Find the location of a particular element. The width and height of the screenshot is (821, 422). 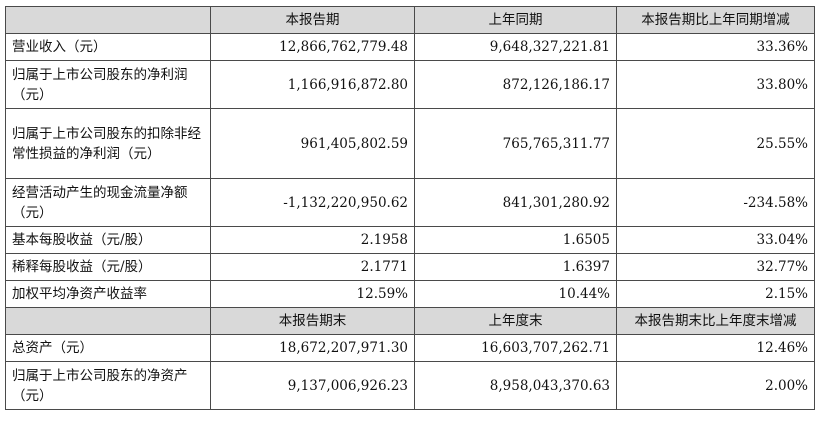

prior-value: 1.6397 is located at coordinates (515, 267).